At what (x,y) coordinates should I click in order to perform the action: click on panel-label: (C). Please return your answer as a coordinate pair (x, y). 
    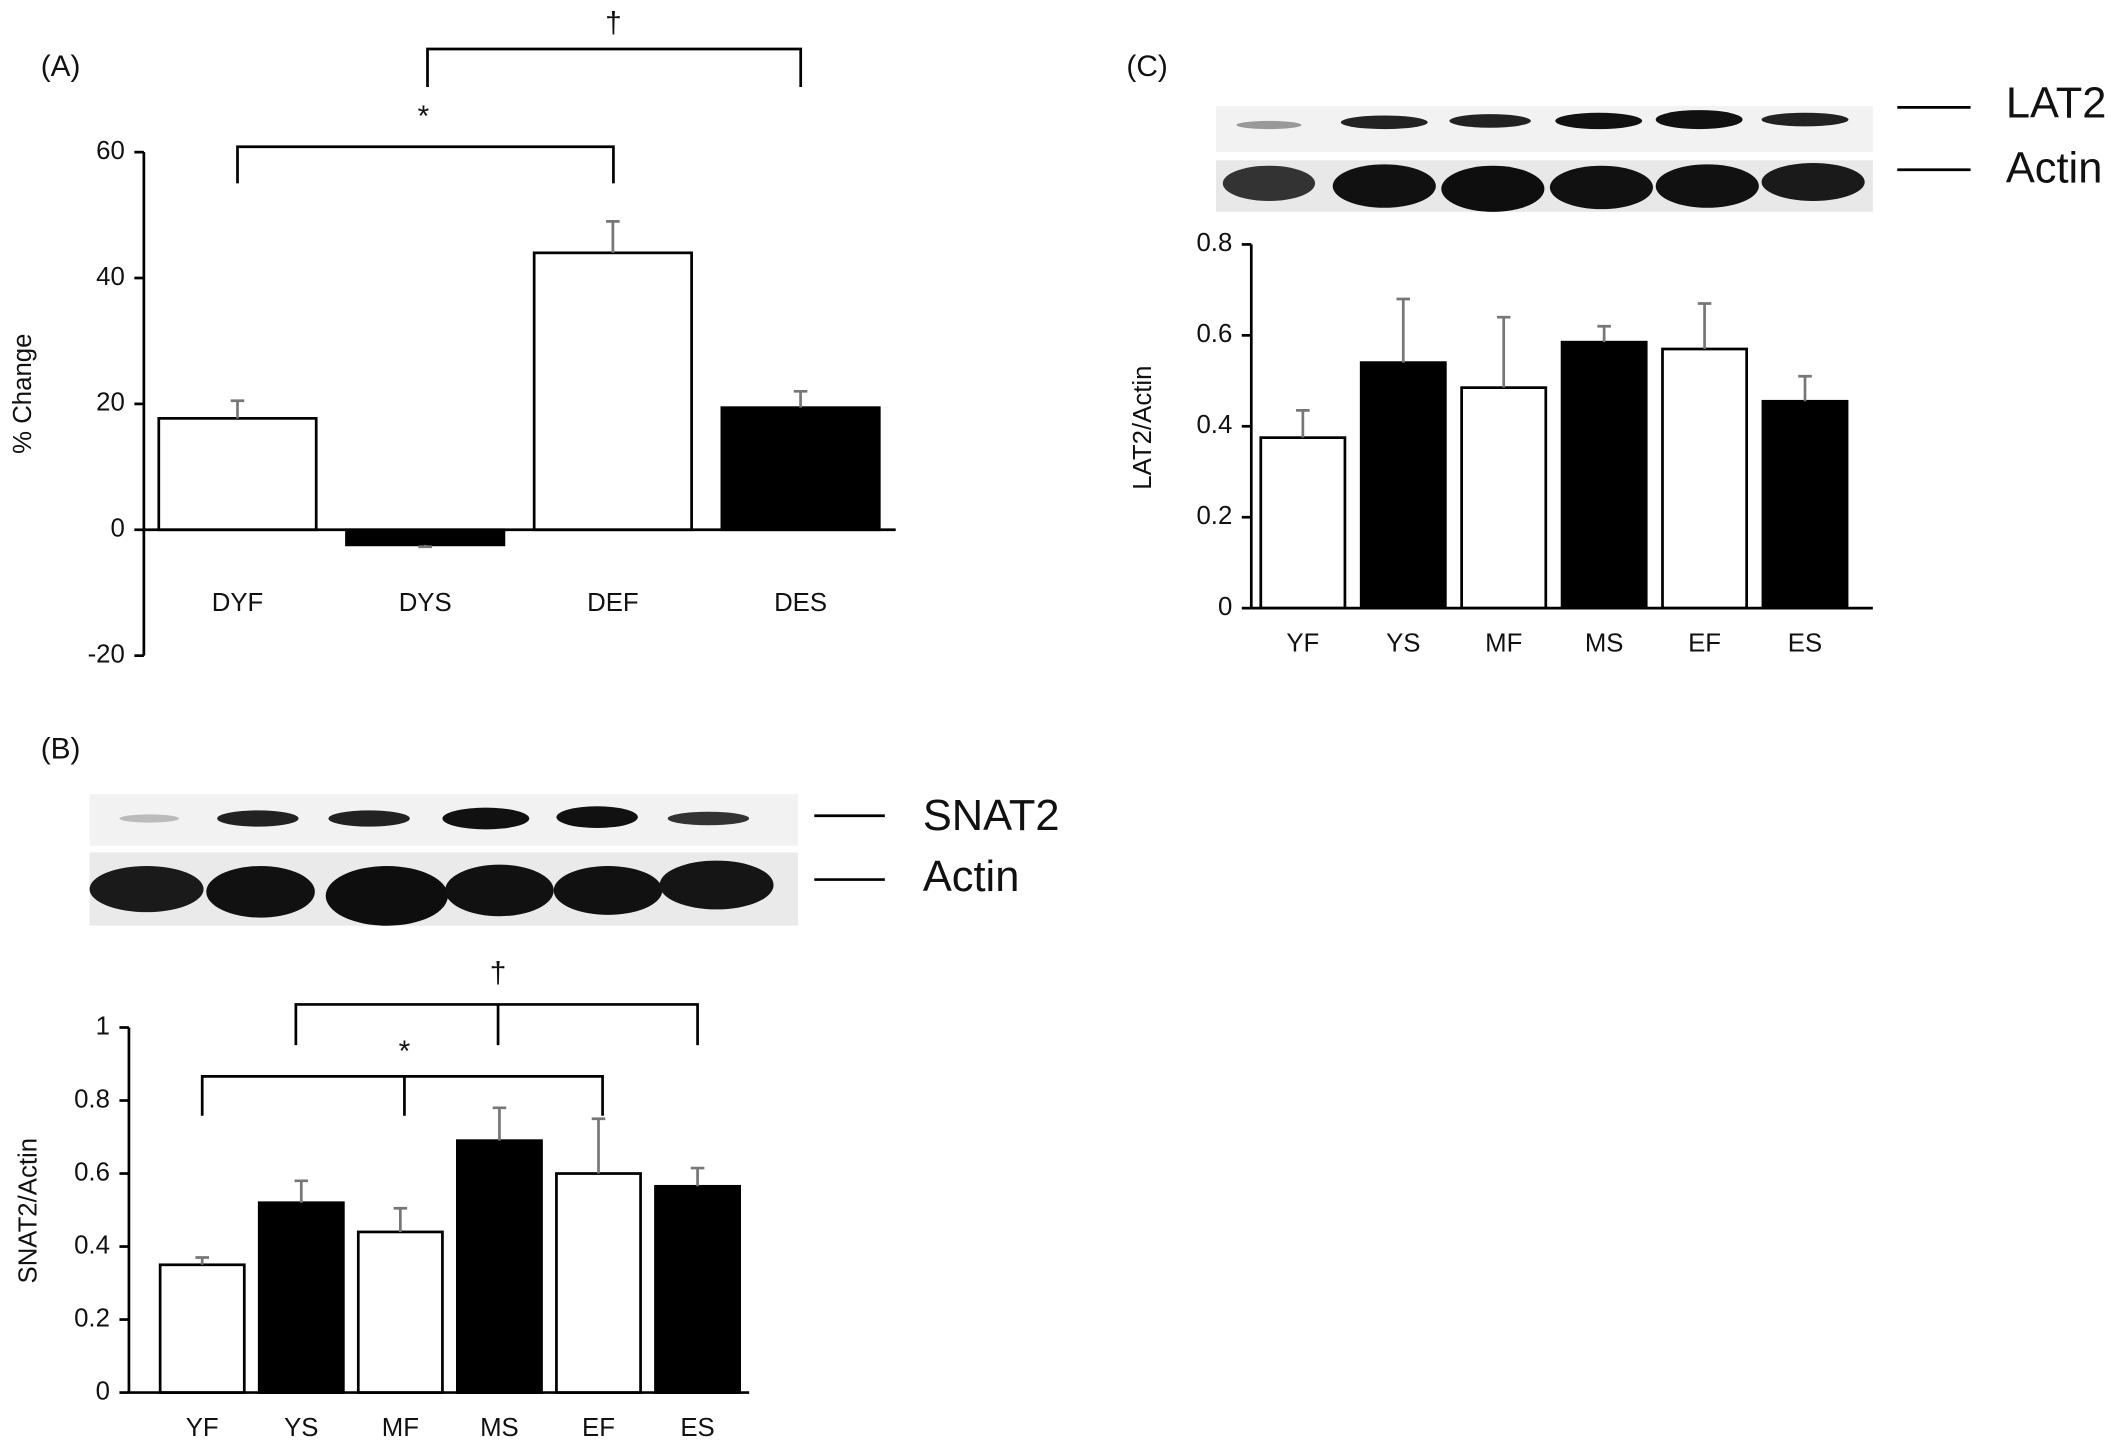
    Looking at the image, I should click on (1146, 66).